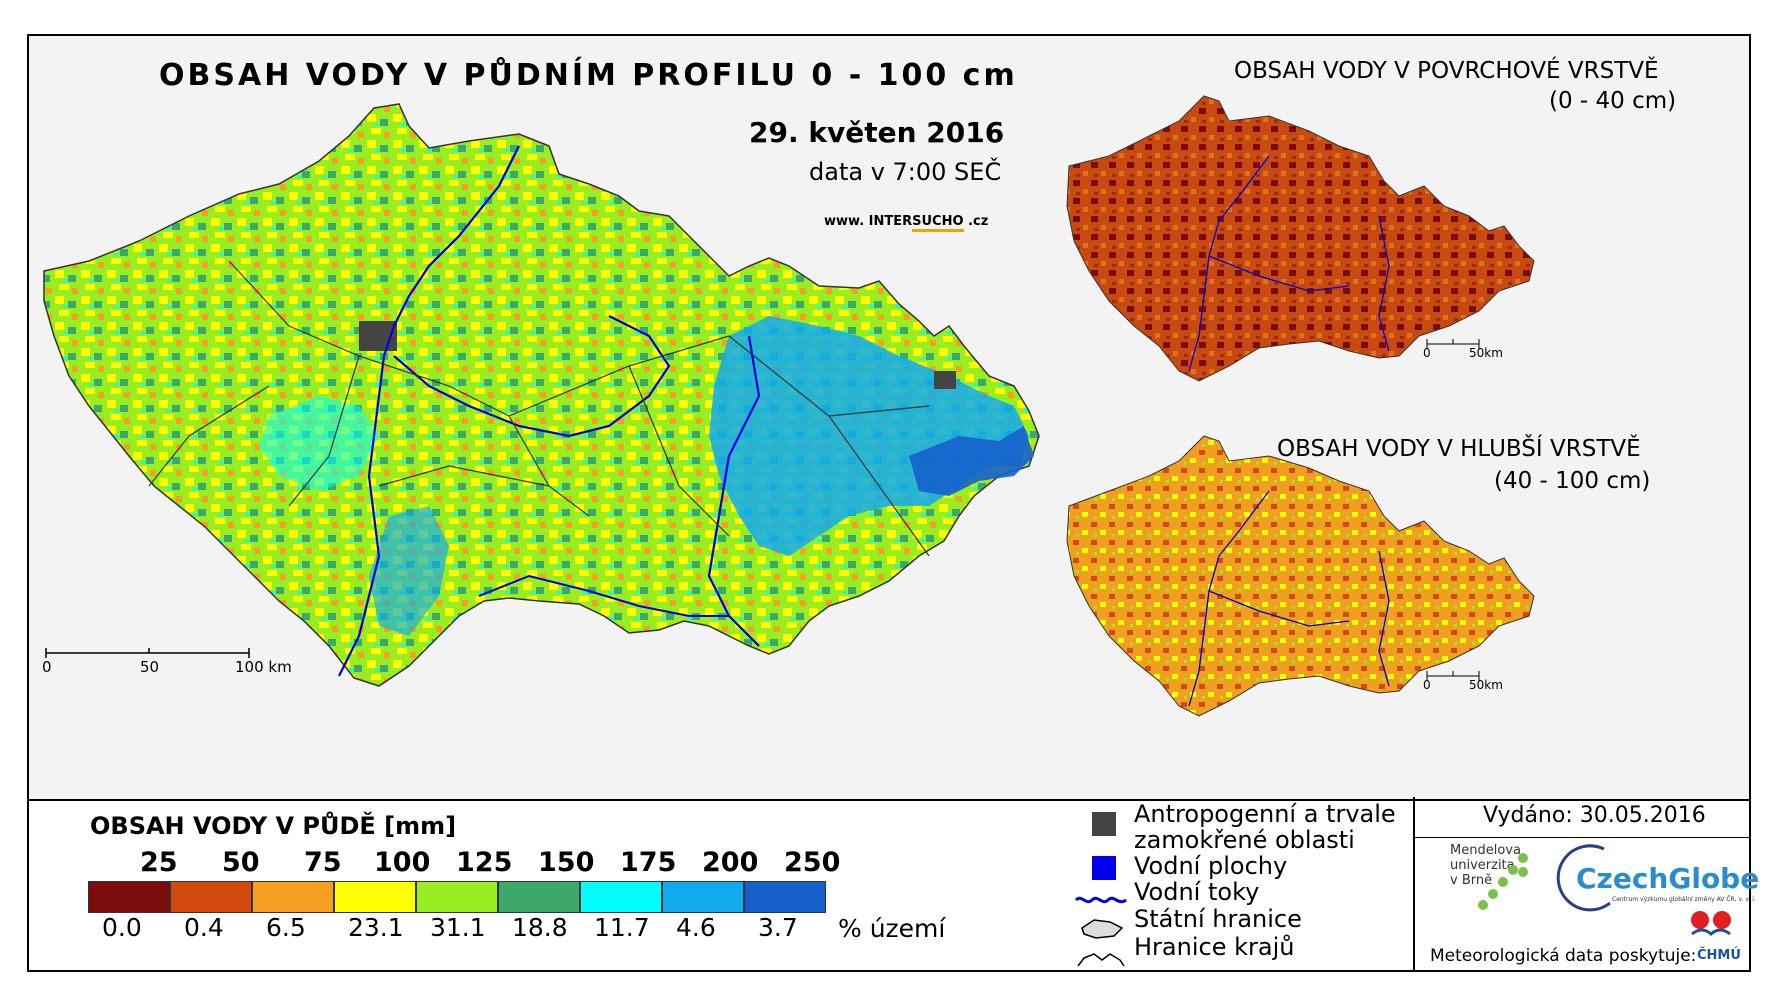 This screenshot has height=1003, width=1772. What do you see at coordinates (1711, 924) in the screenshot?
I see `chmu-drops-icon` at bounding box center [1711, 924].